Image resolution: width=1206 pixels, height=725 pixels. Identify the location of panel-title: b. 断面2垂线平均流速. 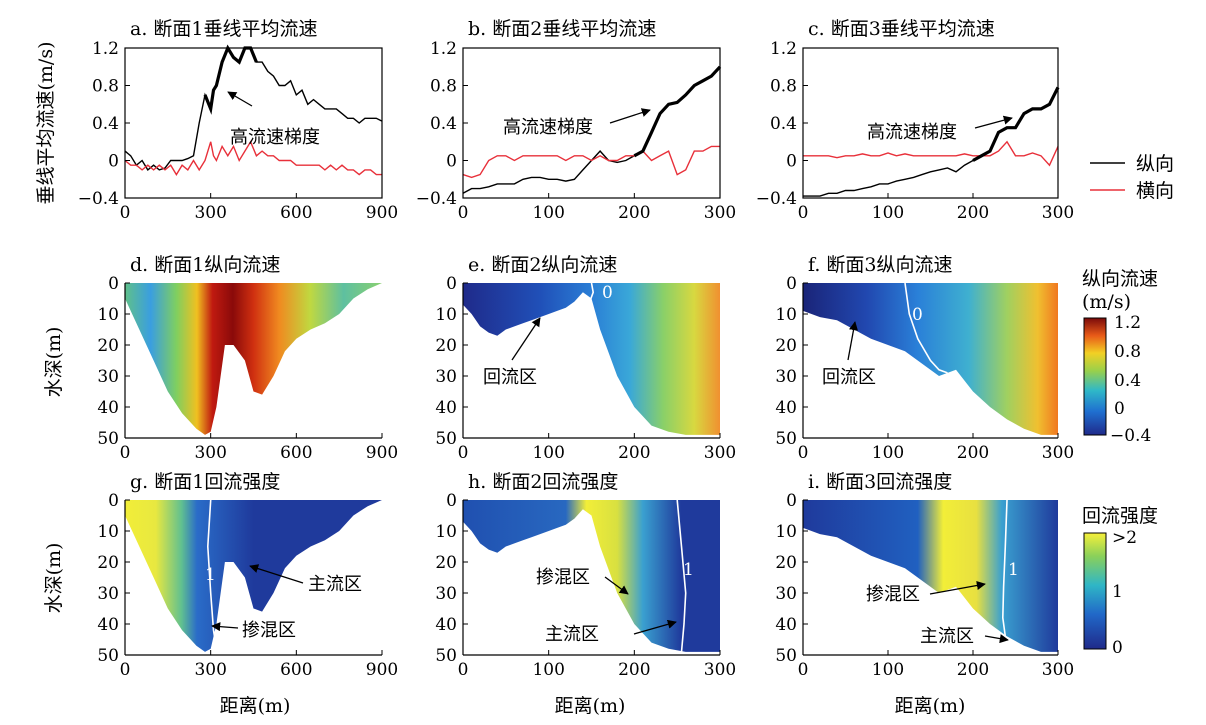
(562, 29).